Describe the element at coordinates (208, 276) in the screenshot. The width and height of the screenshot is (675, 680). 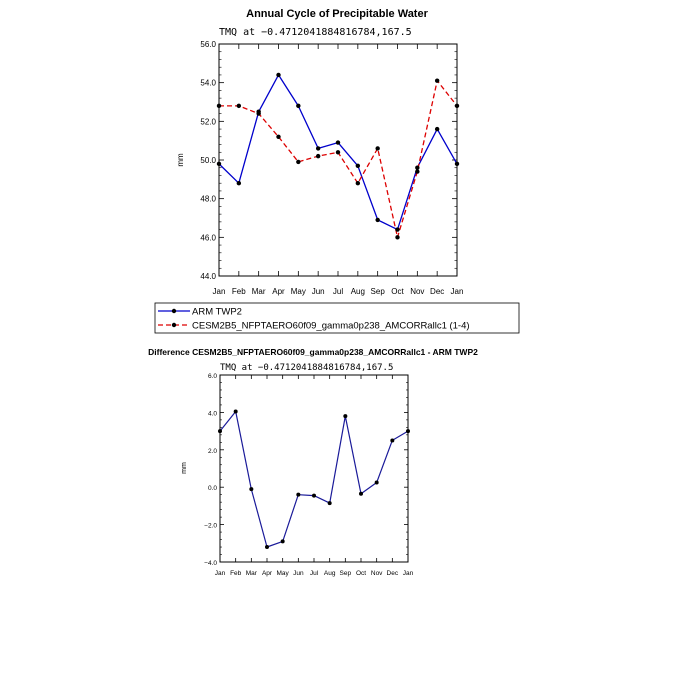
I see `y-tick-label: 44.0` at that location.